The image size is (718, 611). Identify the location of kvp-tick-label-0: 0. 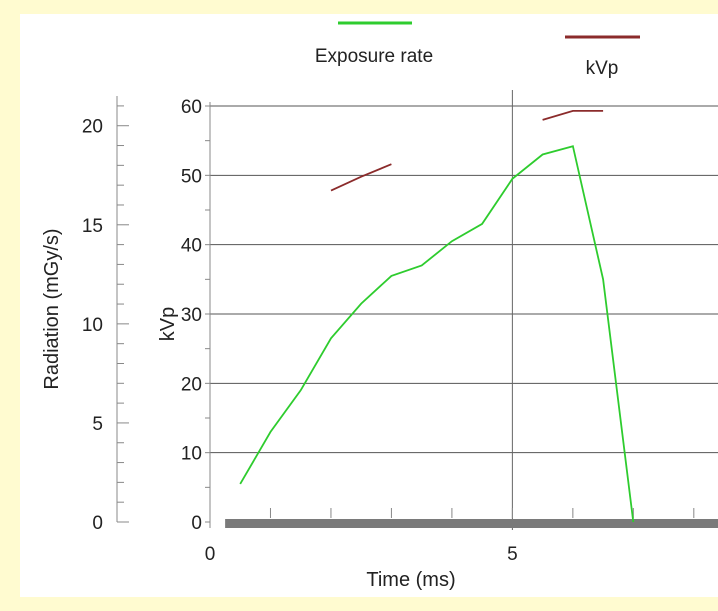
(196, 523).